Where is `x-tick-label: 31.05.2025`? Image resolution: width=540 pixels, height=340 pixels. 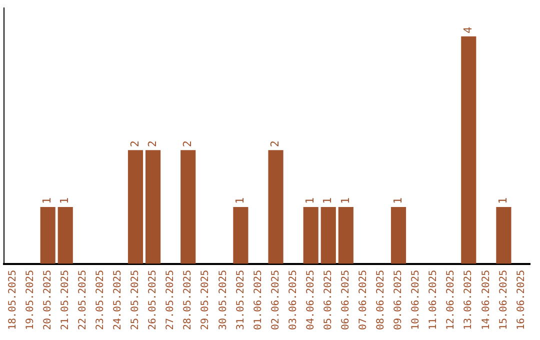
x-tick-label: 31.05.2025 is located at coordinates (240, 300).